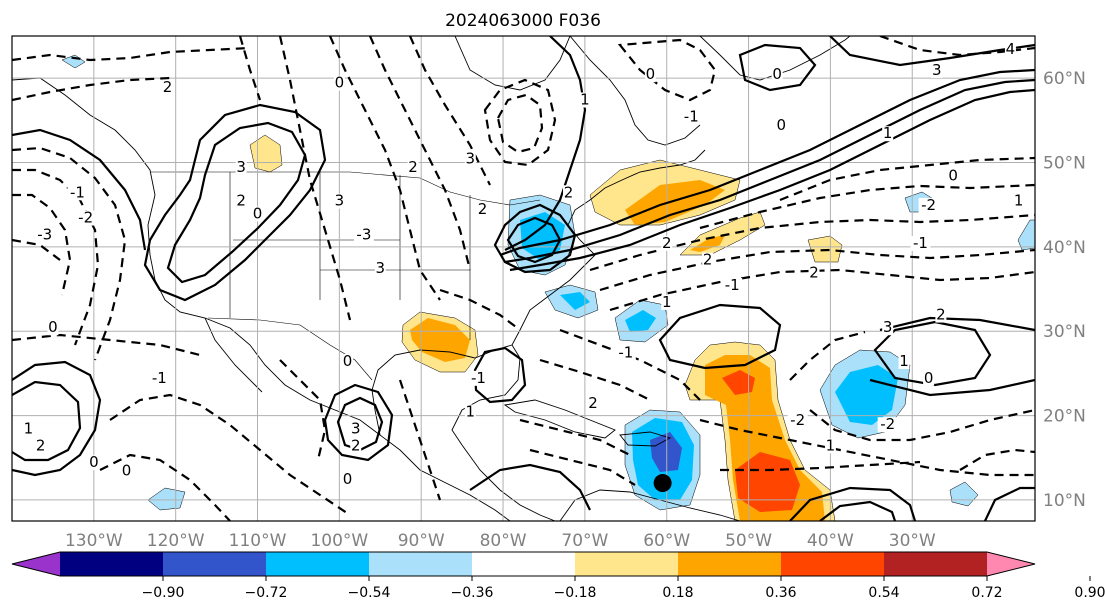 The height and width of the screenshot is (615, 1105). I want to click on lon-tick-label: 90°W, so click(421, 541).